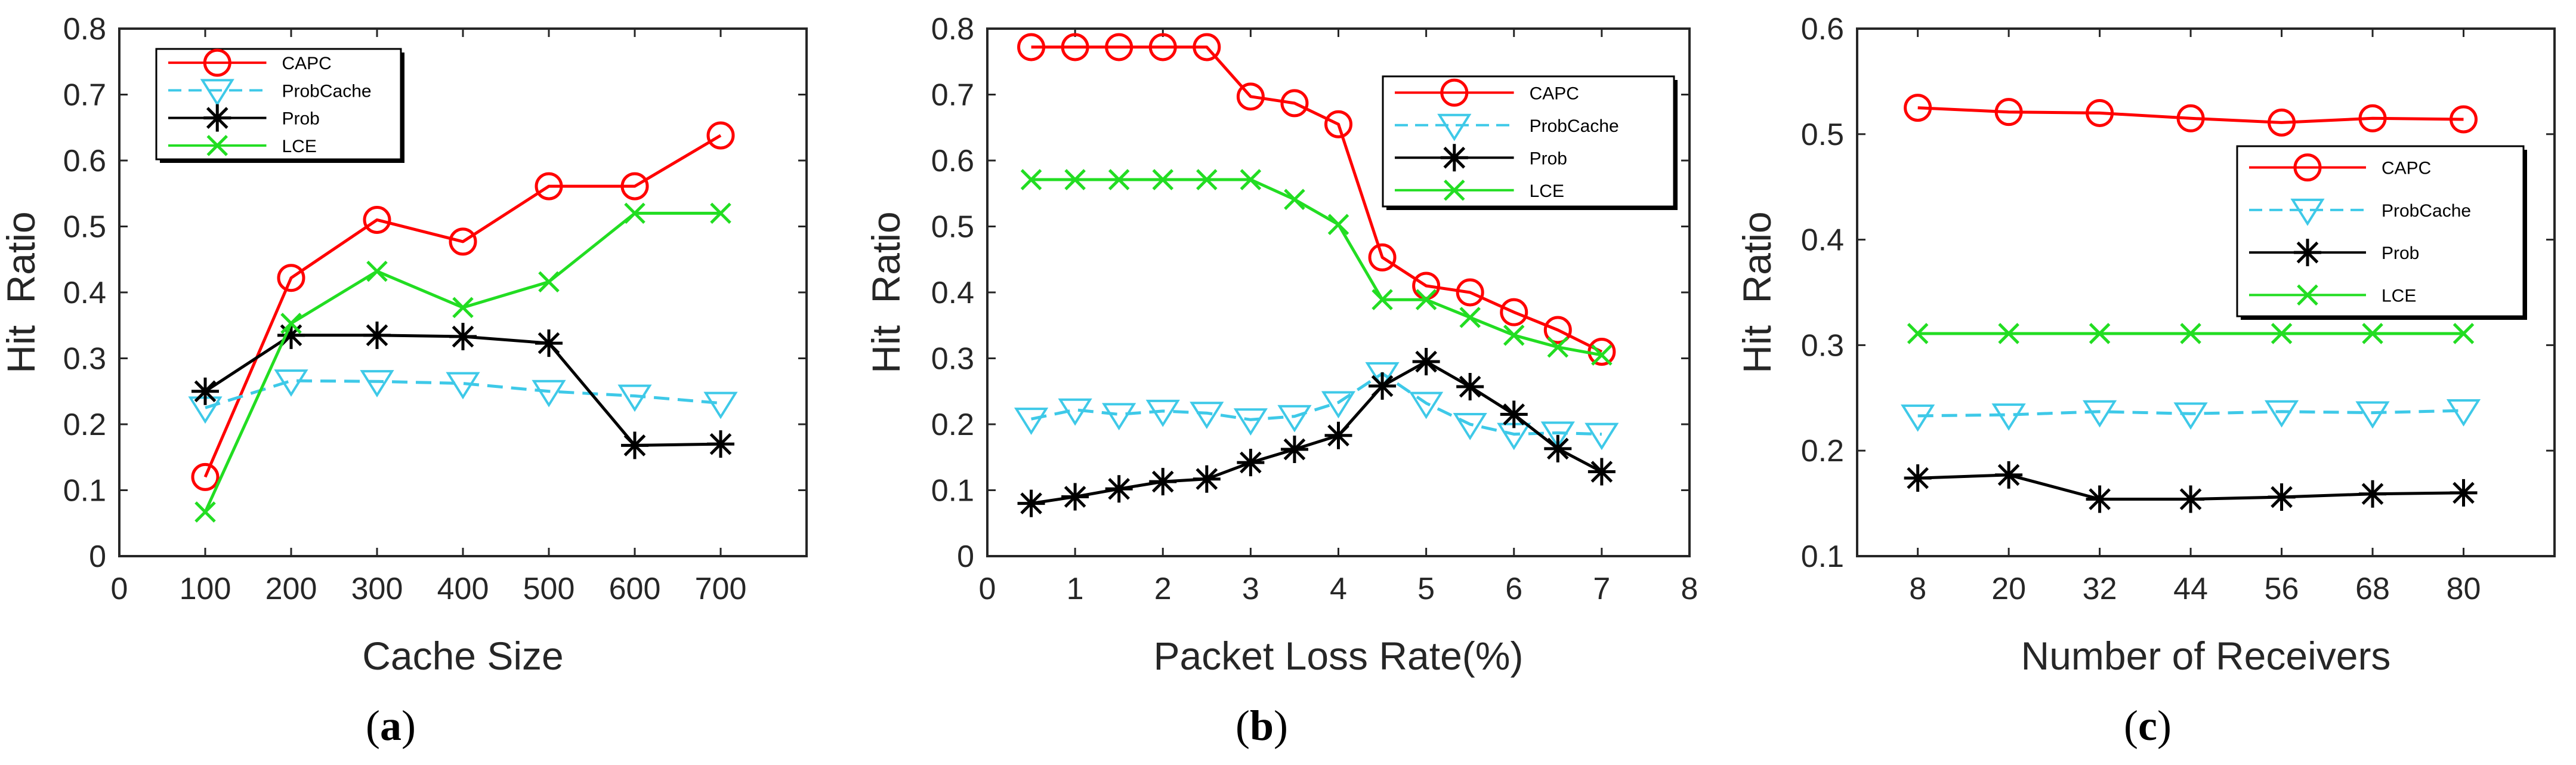  What do you see at coordinates (1316, 404) in the screenshot?
I see `series-line-probcache` at bounding box center [1316, 404].